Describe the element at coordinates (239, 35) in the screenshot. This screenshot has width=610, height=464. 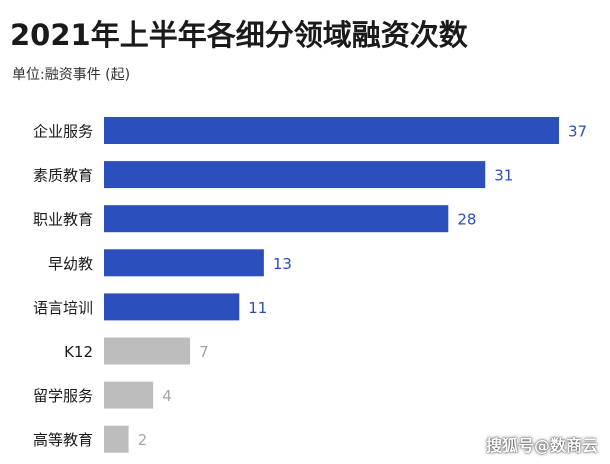
I see `chart-title: 2021年上半年各细分领域融资次数` at that location.